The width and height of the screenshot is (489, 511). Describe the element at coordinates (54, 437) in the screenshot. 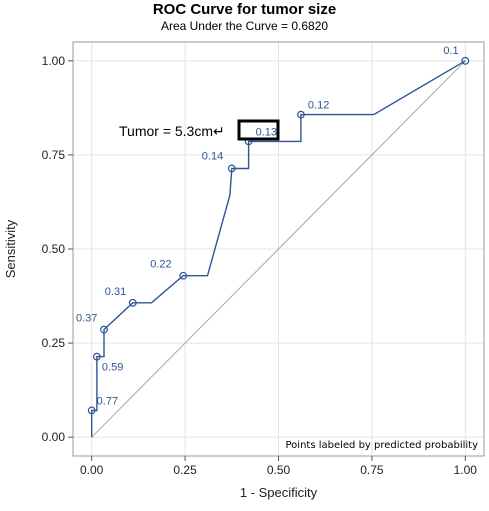

I see `y-tick-label: 0.00` at that location.